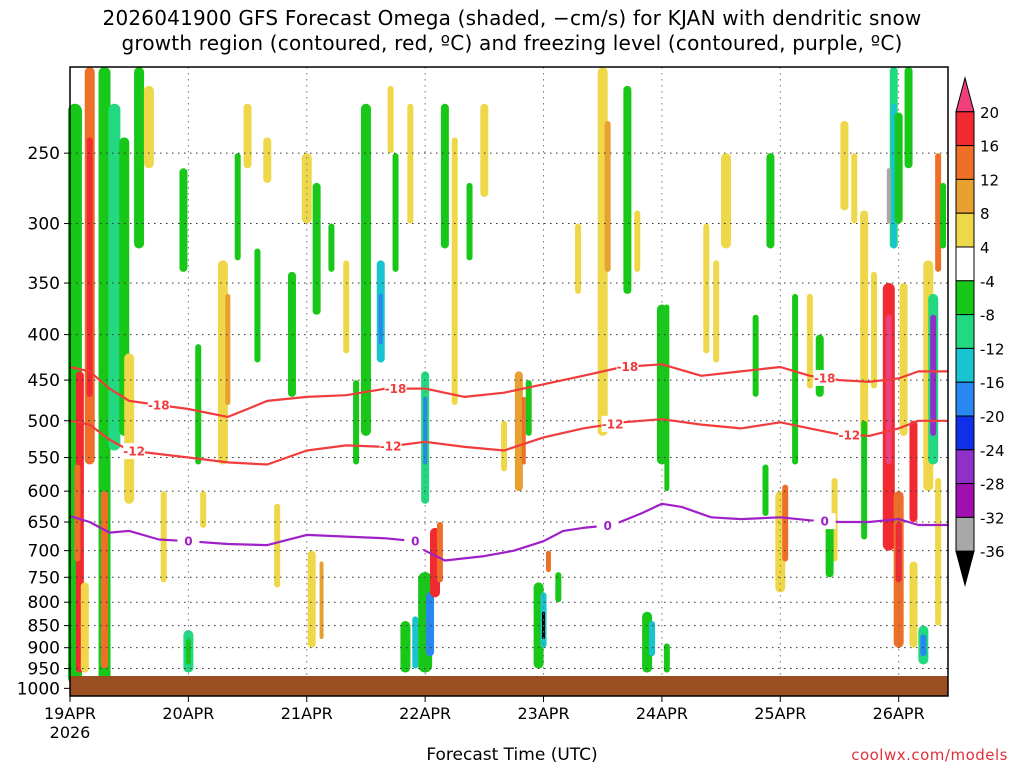  I want to click on x-tick-sublabel-19APR: 2026, so click(70, 732).